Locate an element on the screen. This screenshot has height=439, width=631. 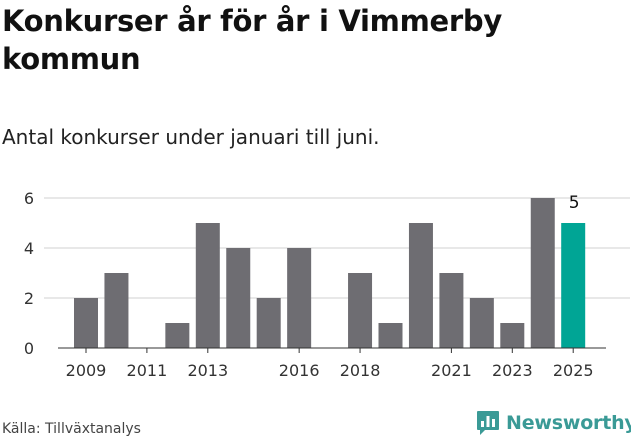
x-tick-label: 2023 is located at coordinates (512, 370).